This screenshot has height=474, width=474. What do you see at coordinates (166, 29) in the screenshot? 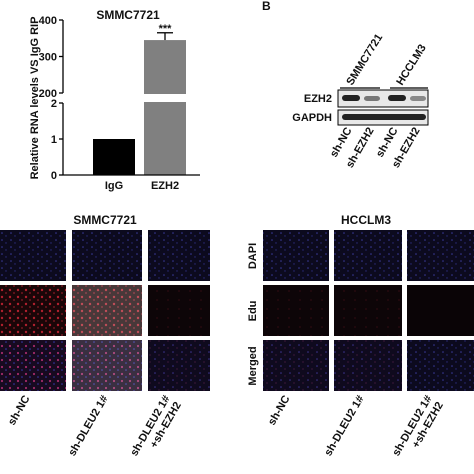
I see `significance: ***` at bounding box center [166, 29].